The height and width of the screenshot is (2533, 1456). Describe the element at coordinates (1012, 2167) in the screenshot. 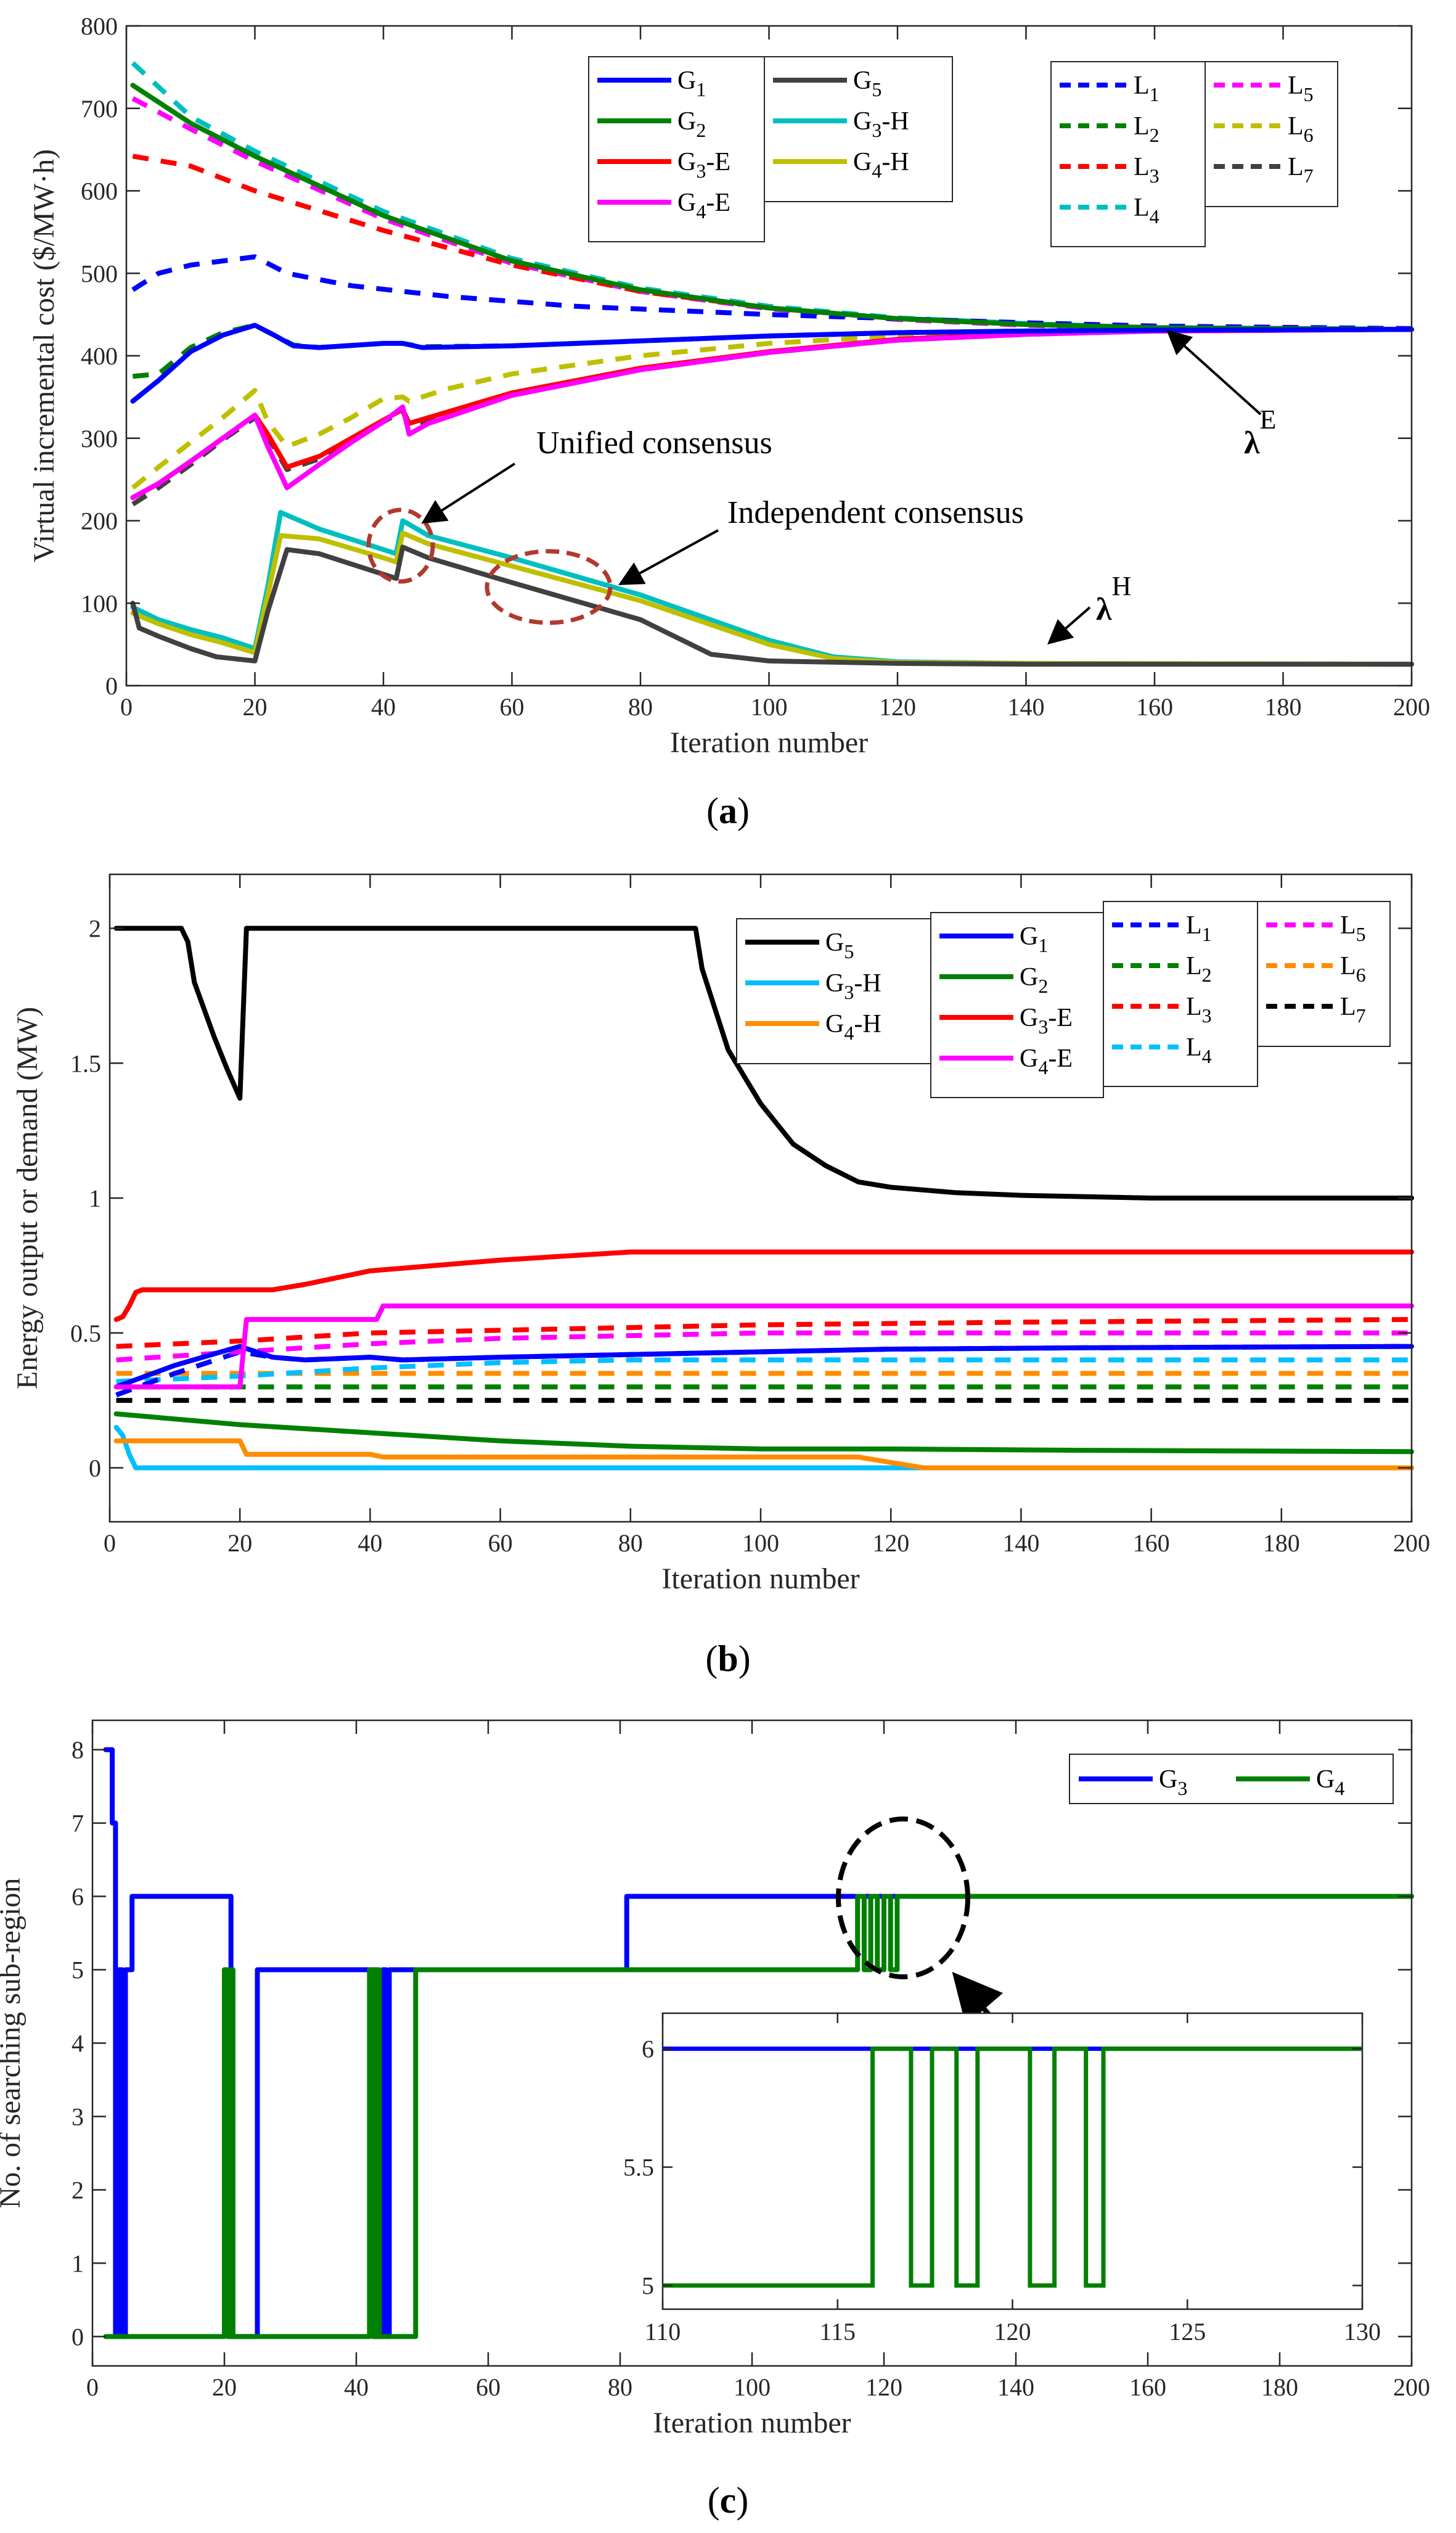

I see `inset-series-g4` at that location.